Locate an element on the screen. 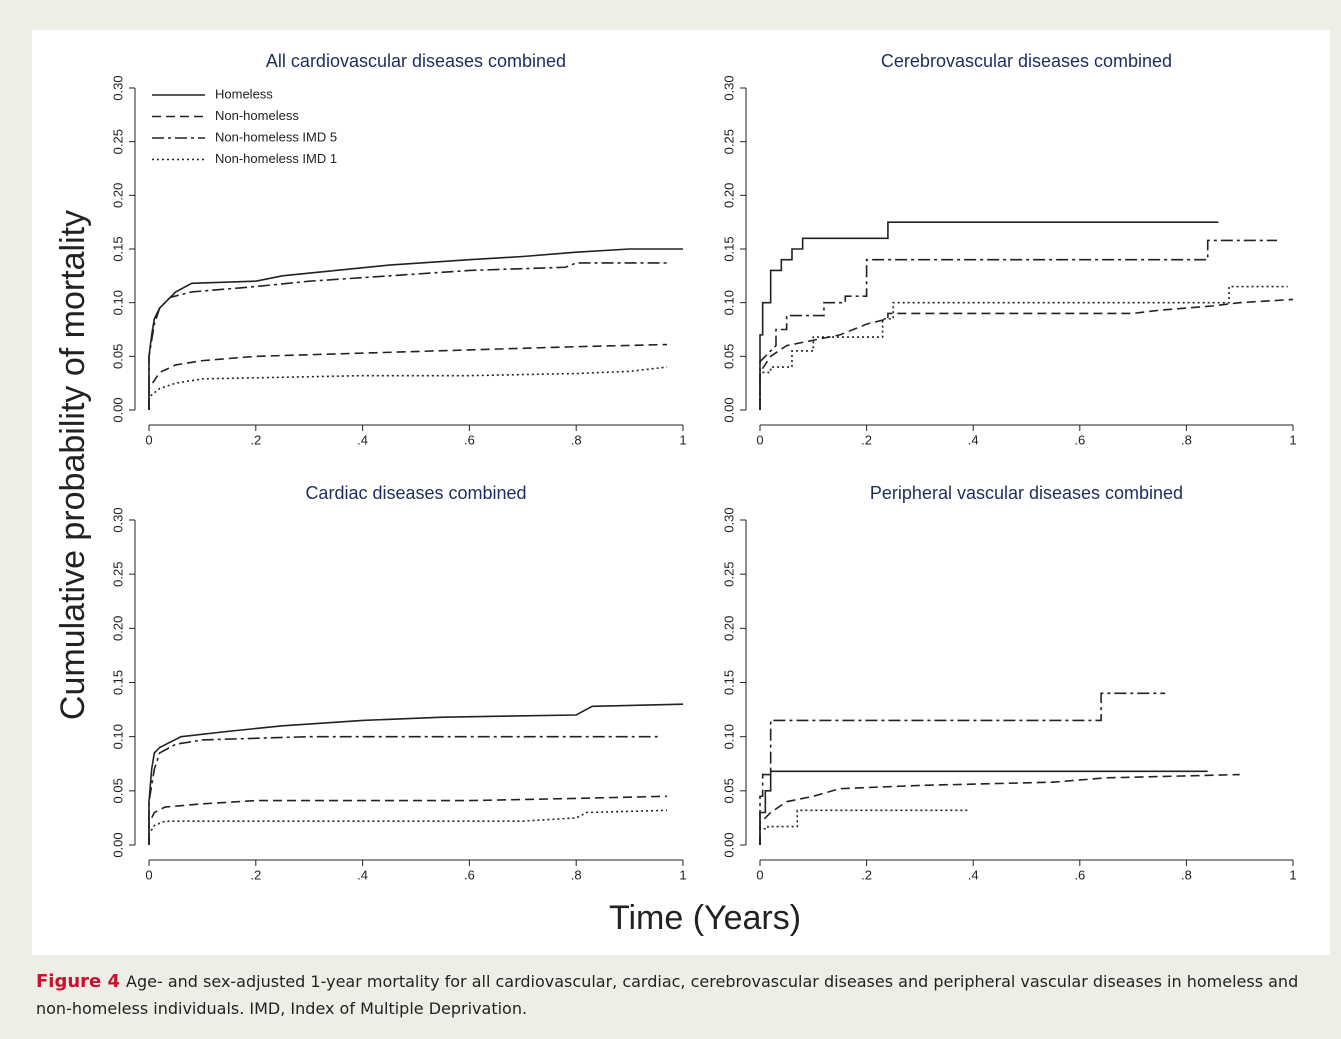  legend-label: Homeless is located at coordinates (244, 93).